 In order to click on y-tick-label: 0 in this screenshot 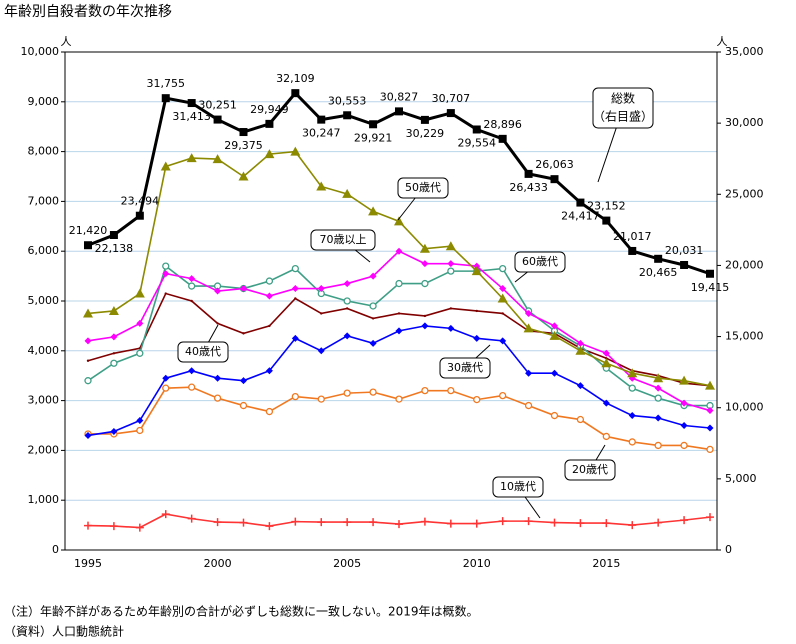, I will do `click(55, 549)`.